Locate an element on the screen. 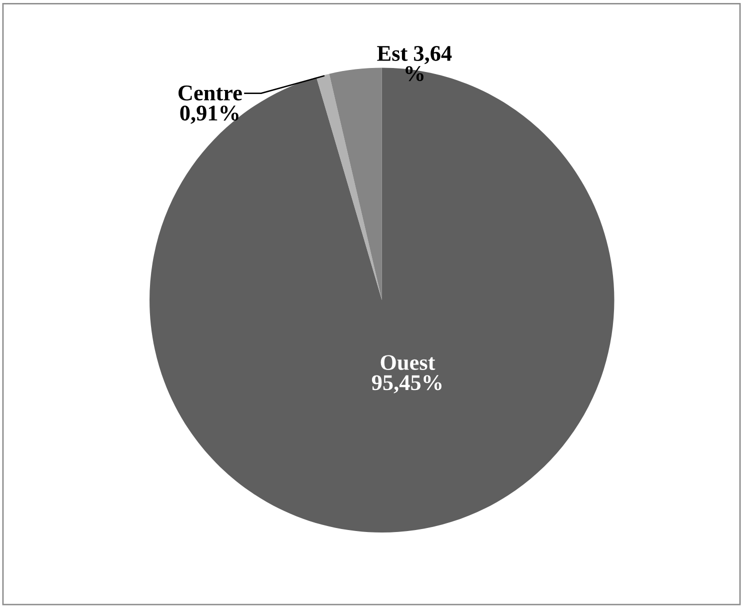 The width and height of the screenshot is (743, 607). slice-label: Ouest is located at coordinates (408, 362).